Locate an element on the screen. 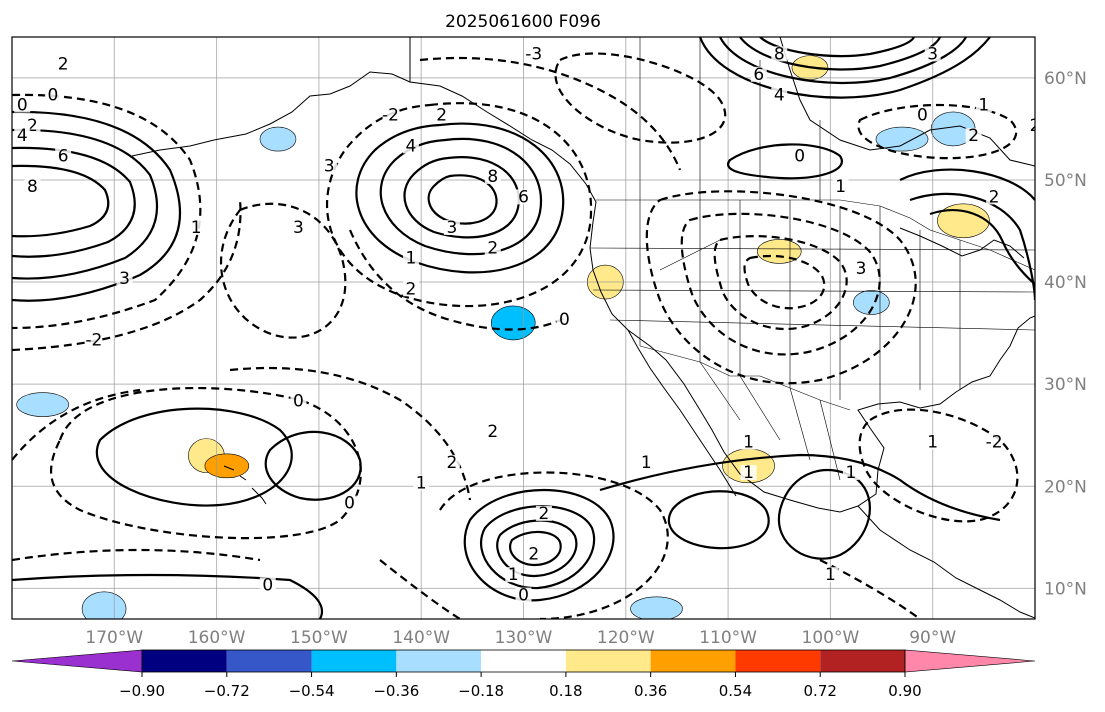 Image resolution: width=1105 pixels, height=712 pixels. longitude-label: 100°W is located at coordinates (831, 638).